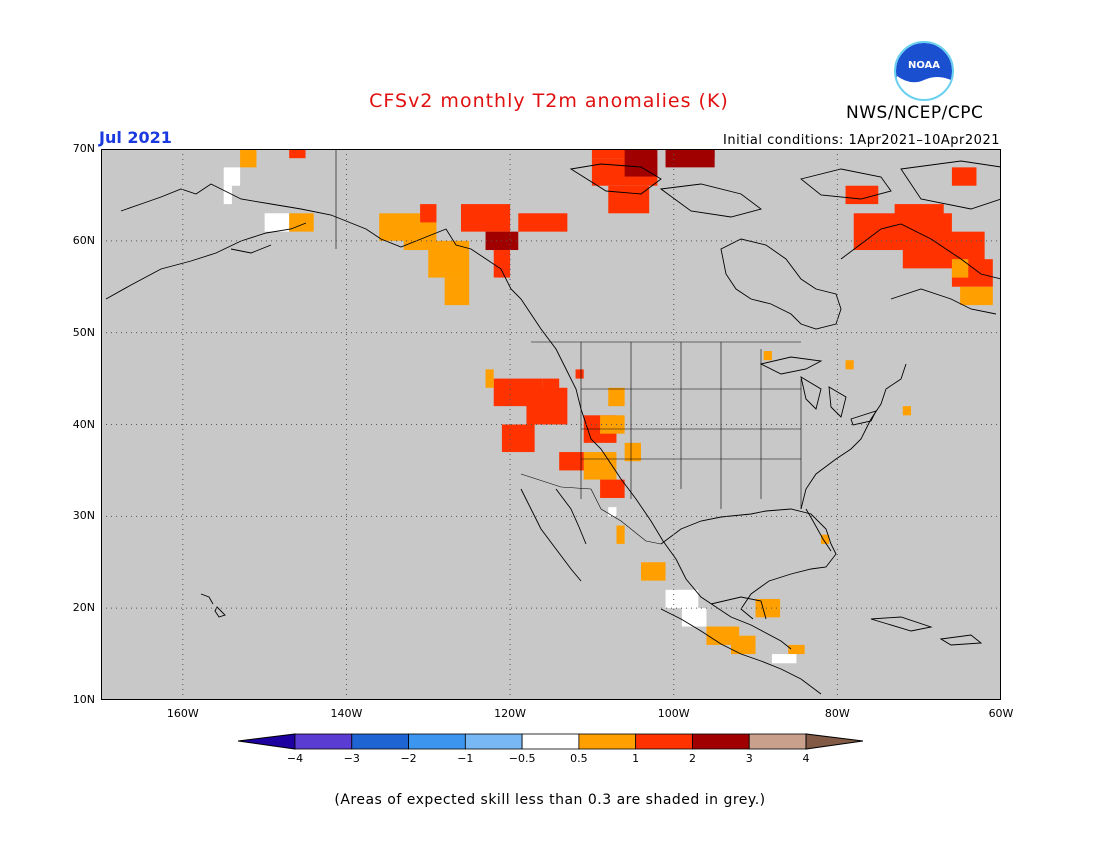 The width and height of the screenshot is (1100, 850). What do you see at coordinates (673, 713) in the screenshot?
I see `lon-tick-label: 100W` at bounding box center [673, 713].